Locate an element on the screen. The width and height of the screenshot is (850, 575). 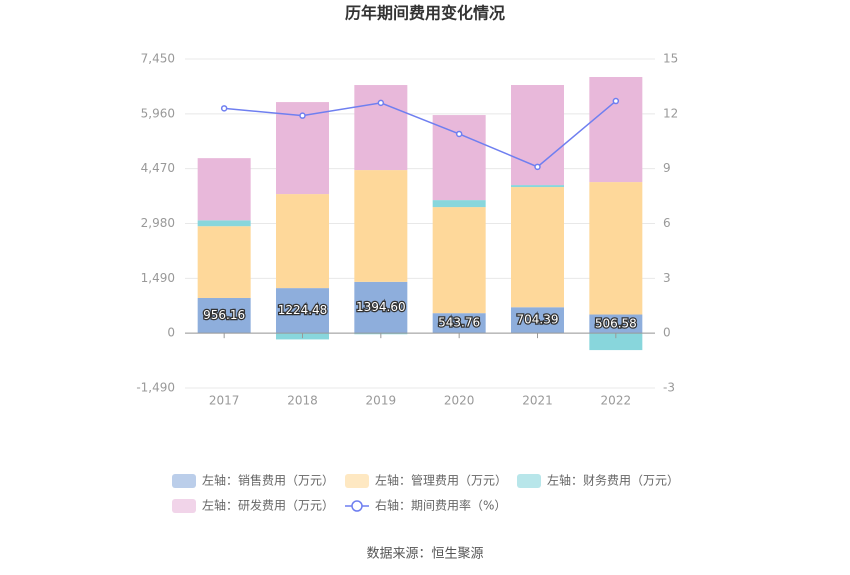
y2-tick-label: 6 is located at coordinates (667, 223).